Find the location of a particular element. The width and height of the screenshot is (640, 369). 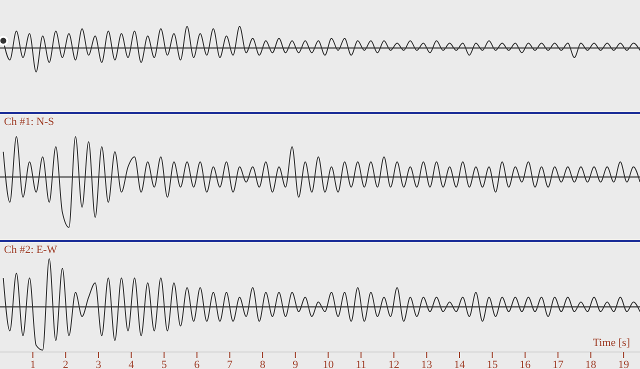

x-tick-label: 19 is located at coordinates (624, 363).